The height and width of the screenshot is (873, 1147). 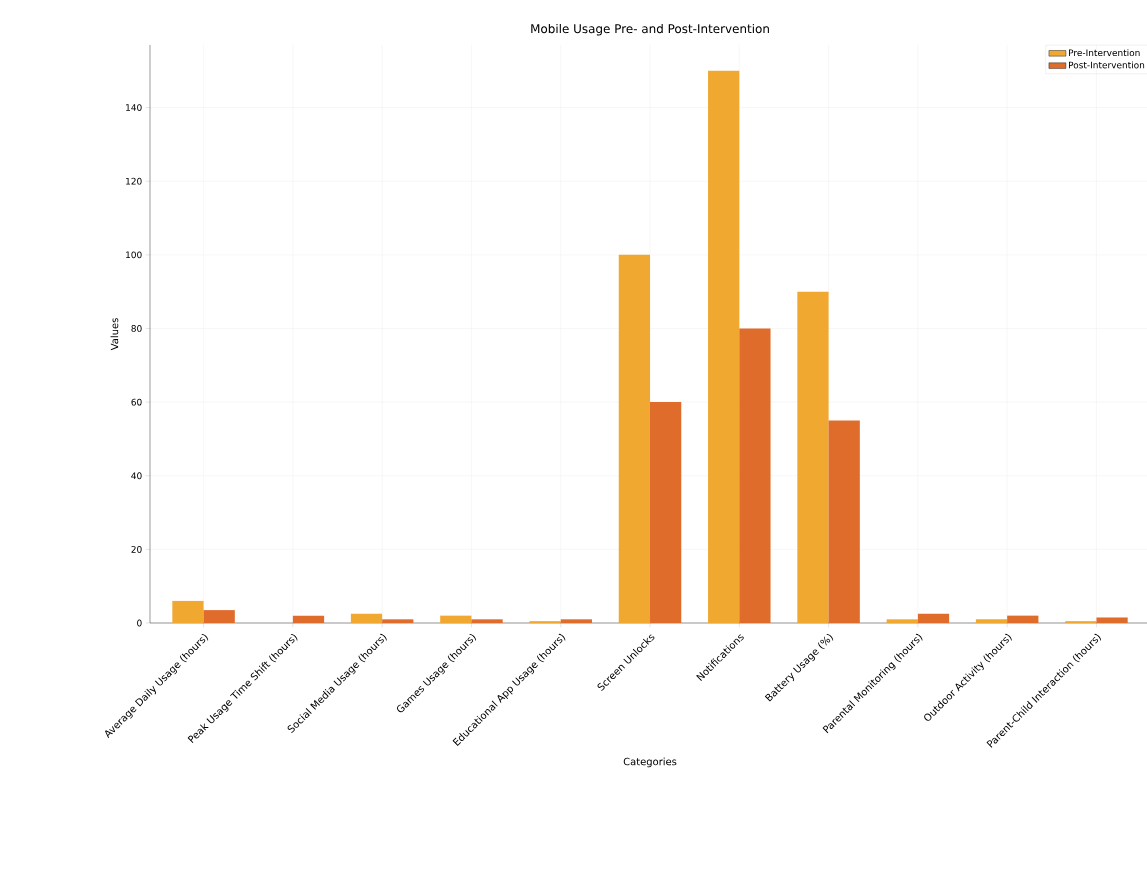 What do you see at coordinates (1104, 53) in the screenshot?
I see `legend-label: Pre-Intervention` at bounding box center [1104, 53].